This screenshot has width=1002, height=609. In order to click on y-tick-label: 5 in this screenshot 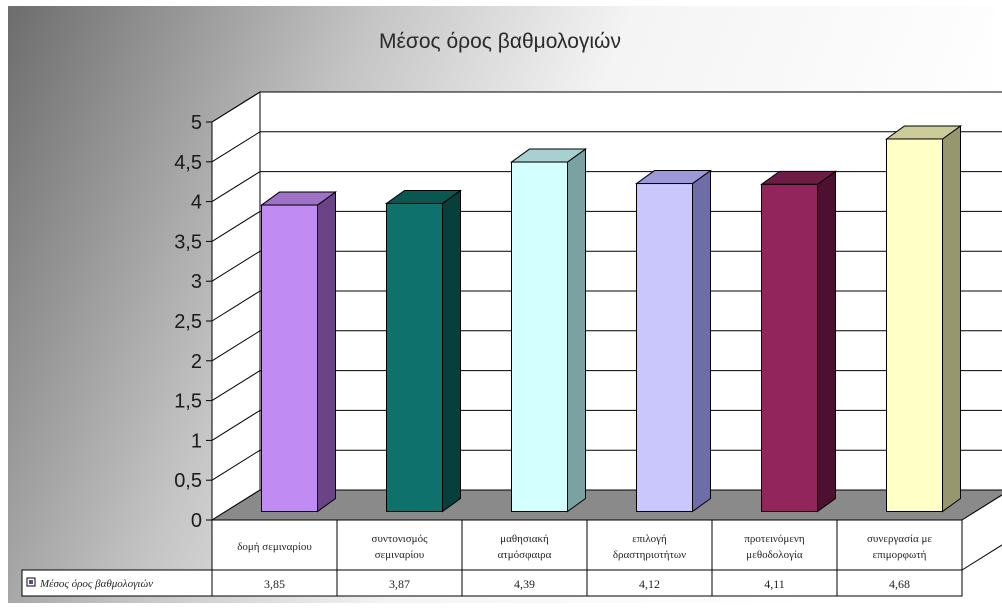, I will do `click(196, 123)`.